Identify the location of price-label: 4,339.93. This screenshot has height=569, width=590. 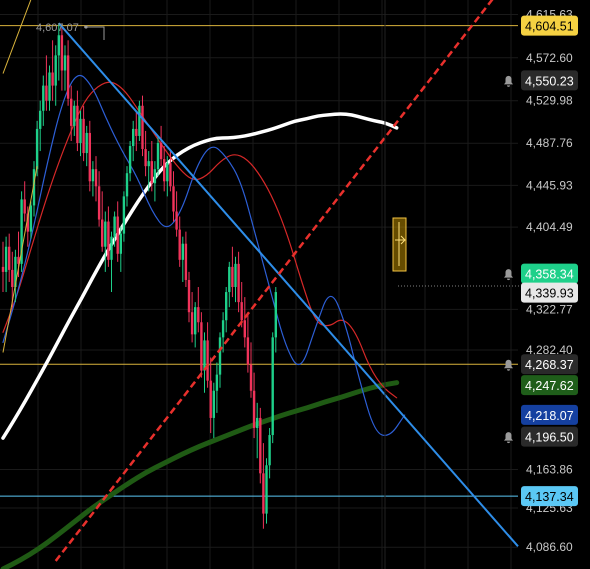
(549, 292).